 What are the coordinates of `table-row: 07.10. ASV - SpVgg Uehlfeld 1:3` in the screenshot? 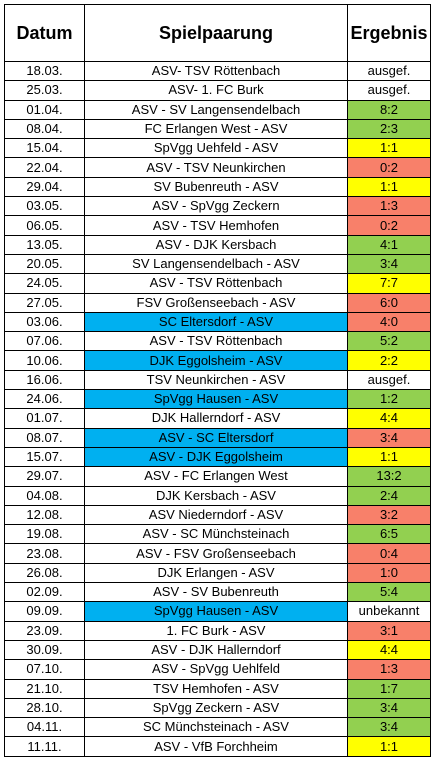 It's located at (217, 669).